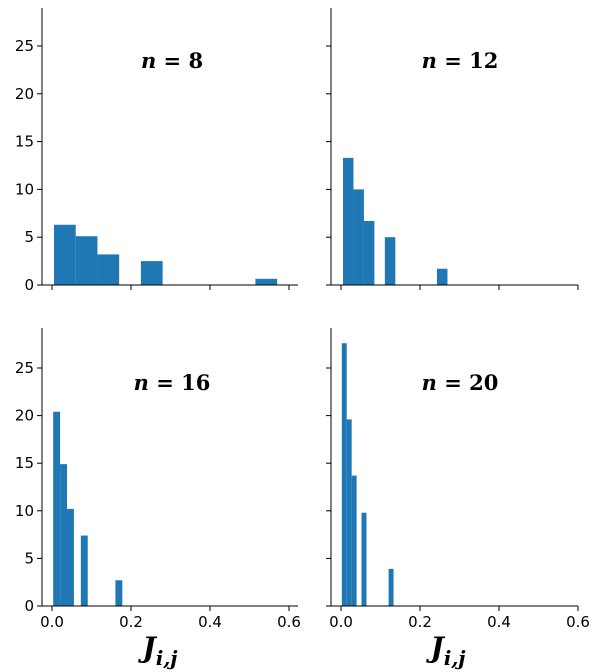 Image resolution: width=609 pixels, height=672 pixels. What do you see at coordinates (170, 287) in the screenshot?
I see `x-ticks-n8` at bounding box center [170, 287].